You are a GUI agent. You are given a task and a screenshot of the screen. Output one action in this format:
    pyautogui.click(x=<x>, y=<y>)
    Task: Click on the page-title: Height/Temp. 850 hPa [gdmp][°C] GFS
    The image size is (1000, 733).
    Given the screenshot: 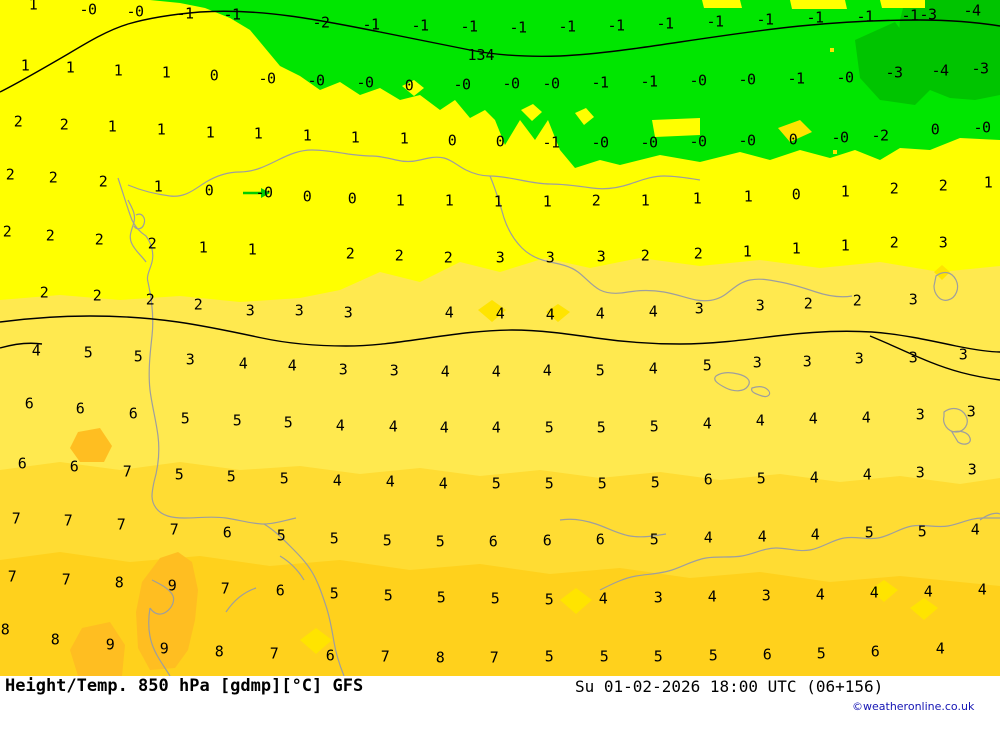 What is the action you would take?
    pyautogui.click(x=184, y=686)
    